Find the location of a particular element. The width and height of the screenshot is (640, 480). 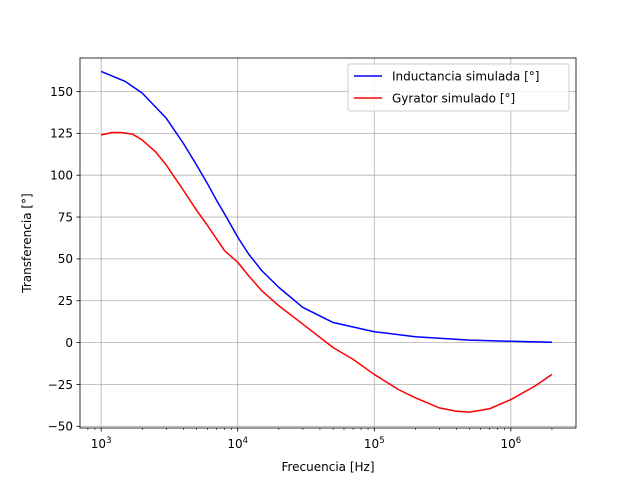

x-tick-label: 10⁴ is located at coordinates (237, 443).